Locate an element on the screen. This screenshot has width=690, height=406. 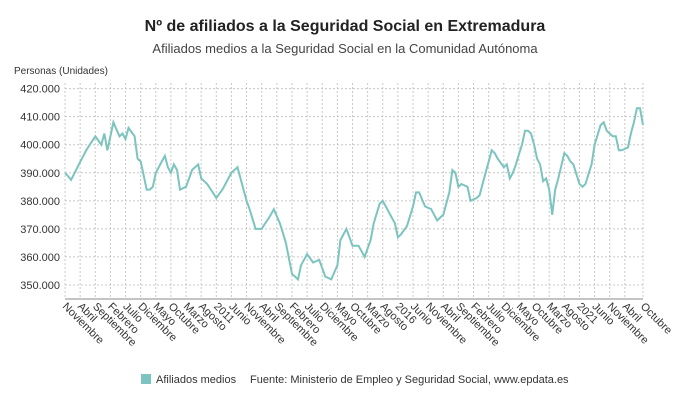
y-tick-label: 380.000 is located at coordinates (40, 202).